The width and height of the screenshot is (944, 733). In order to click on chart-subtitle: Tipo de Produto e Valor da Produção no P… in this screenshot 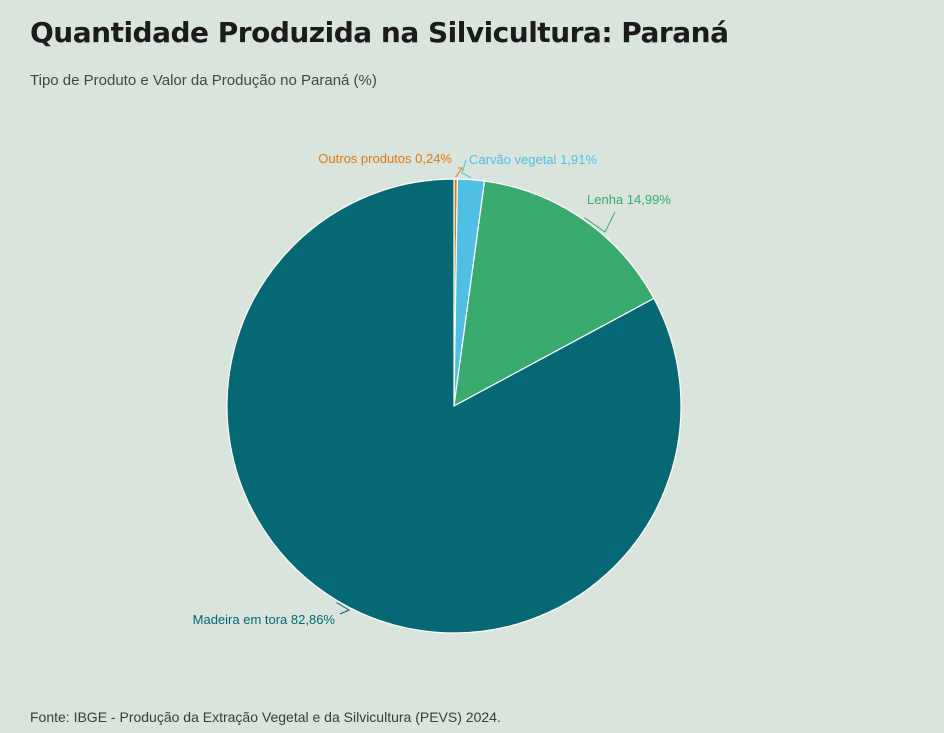, I will do `click(203, 80)`.